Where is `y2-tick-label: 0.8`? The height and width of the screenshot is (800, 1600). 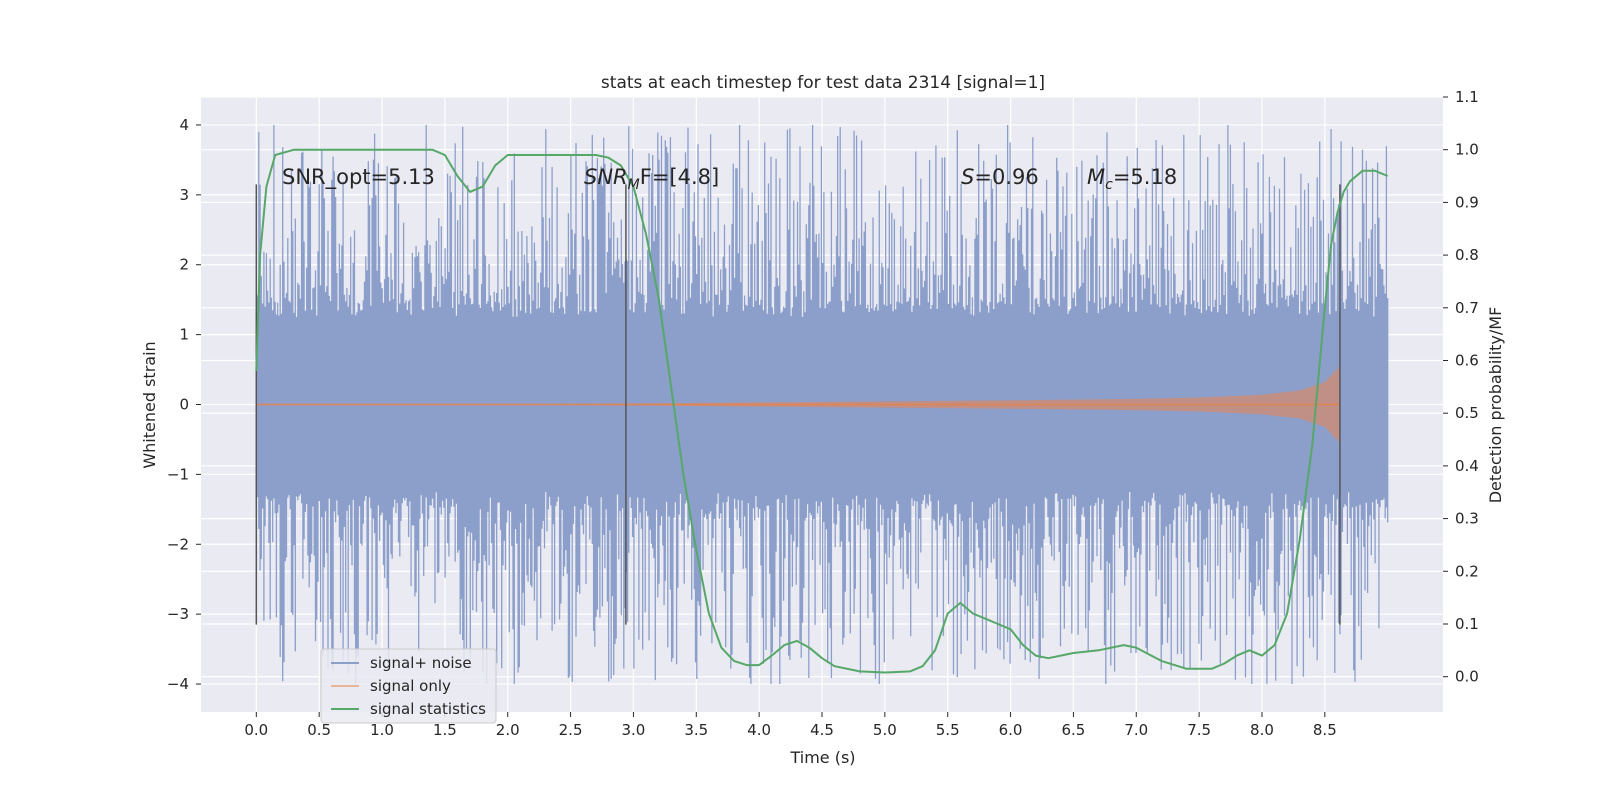
y2-tick-label: 0.8 is located at coordinates (1467, 255).